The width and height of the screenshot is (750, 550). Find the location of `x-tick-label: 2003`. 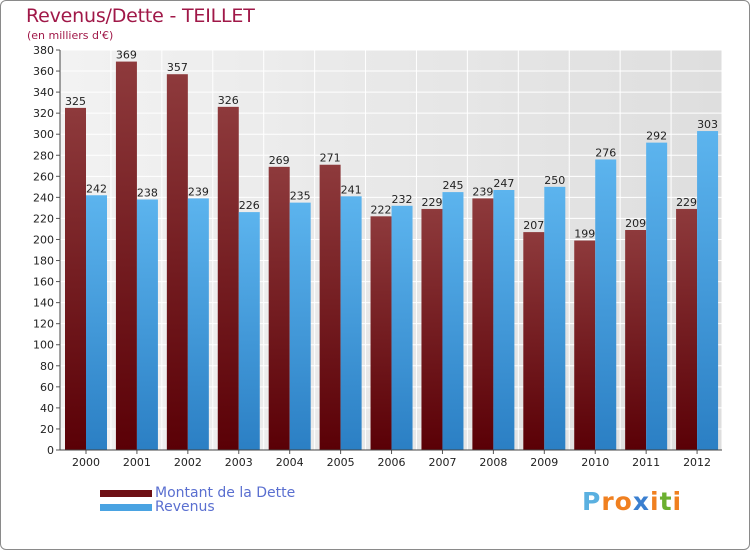

x-tick-label: 2003 is located at coordinates (239, 462).